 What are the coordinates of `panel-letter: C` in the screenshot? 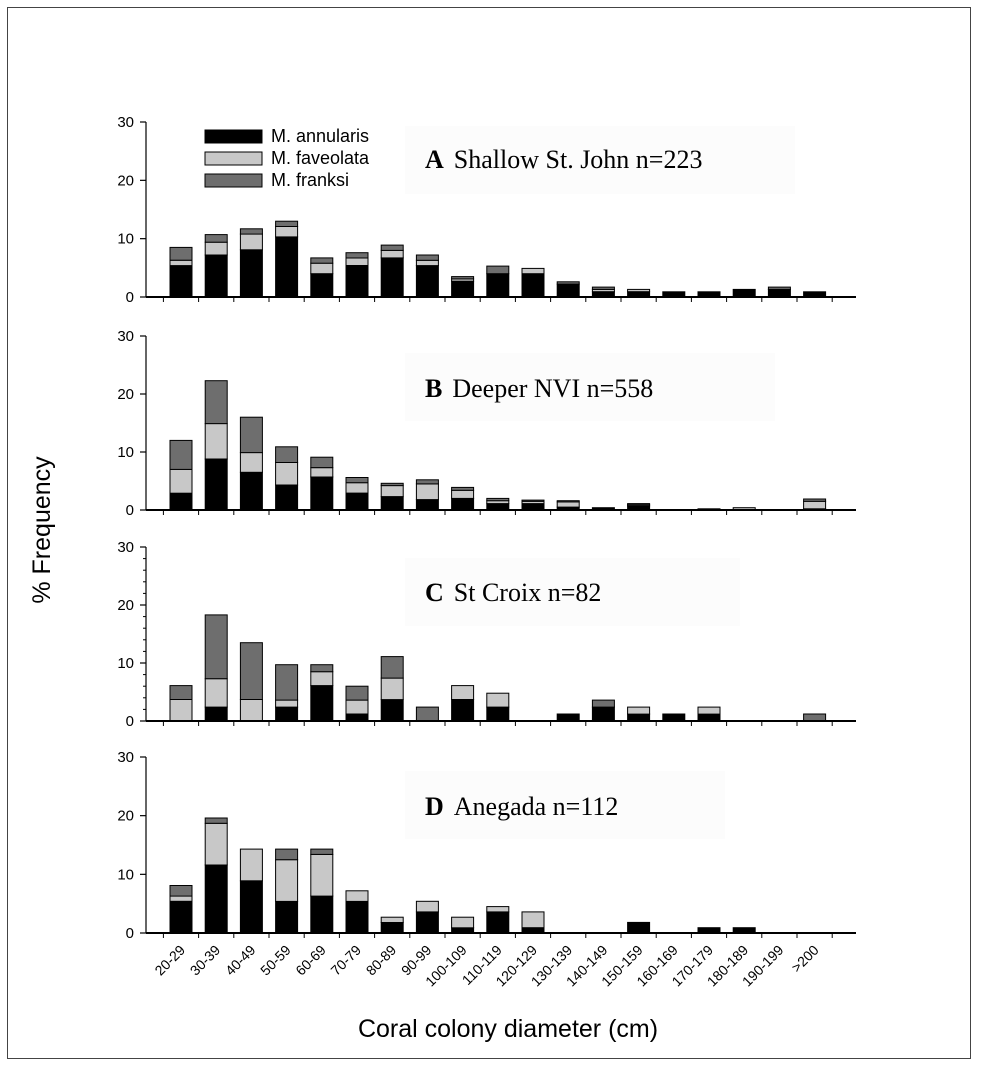 It's located at (434, 592).